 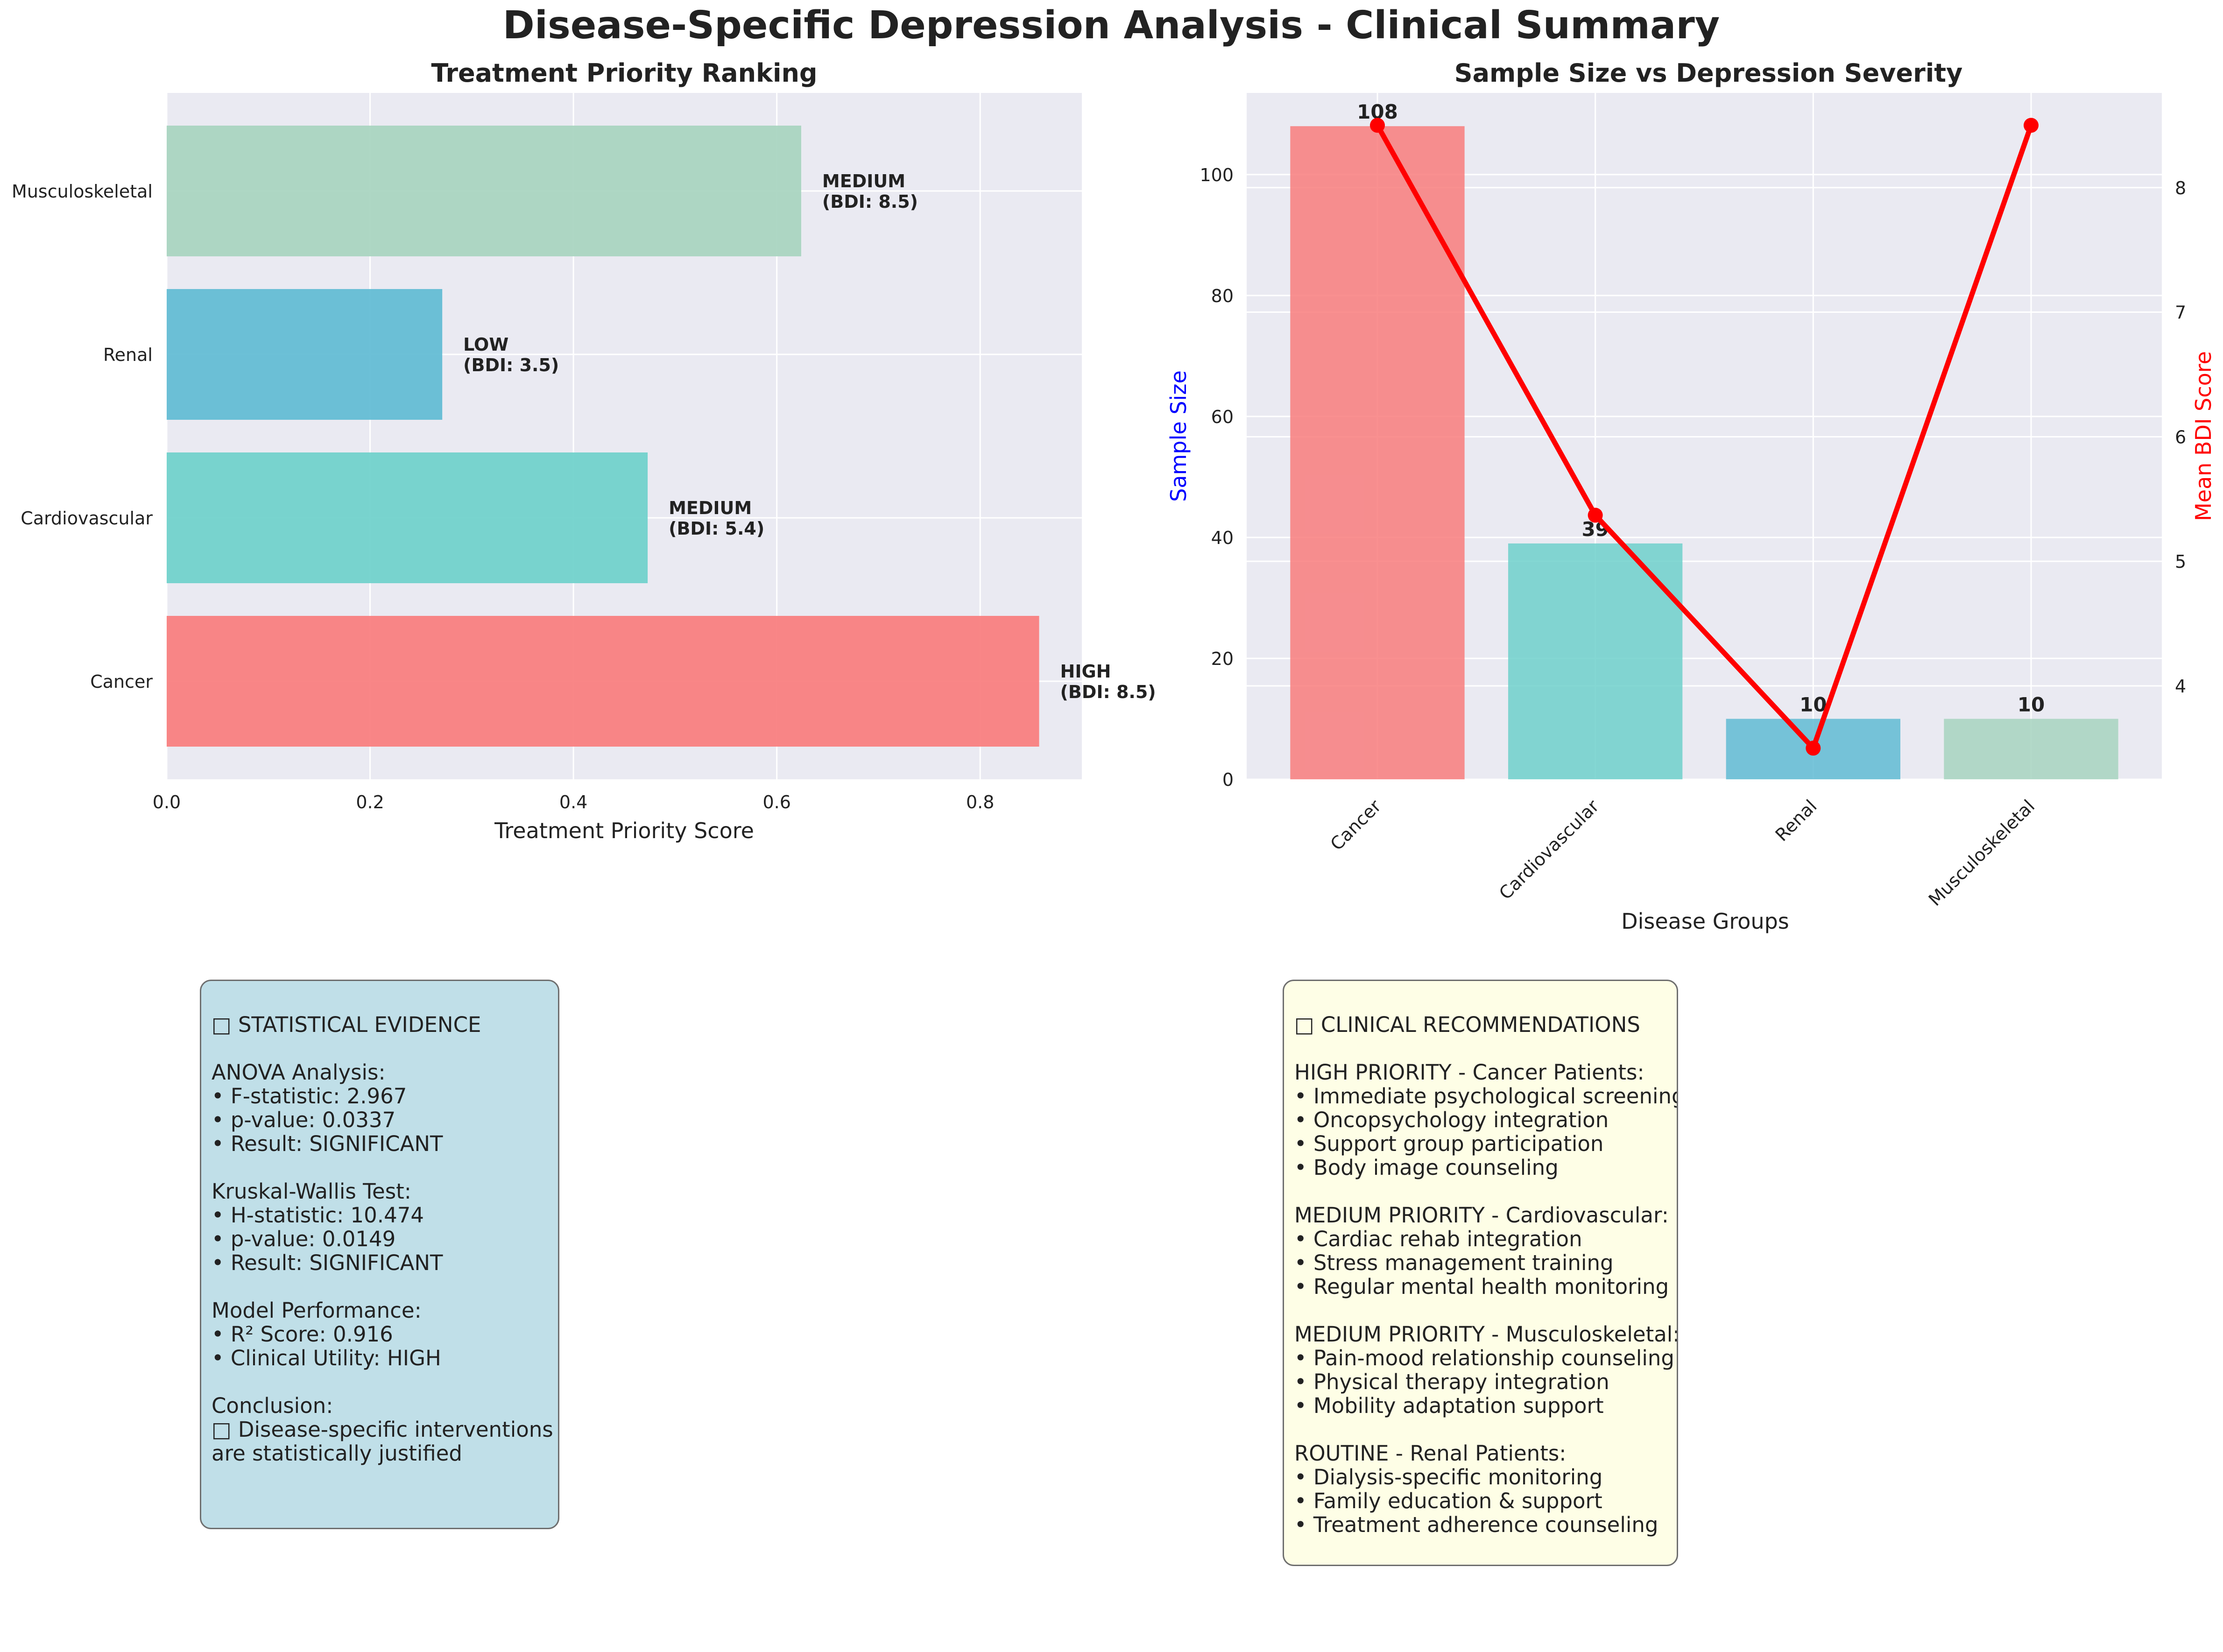 I want to click on sample-y-tick-label: 60, so click(x=1222, y=417).